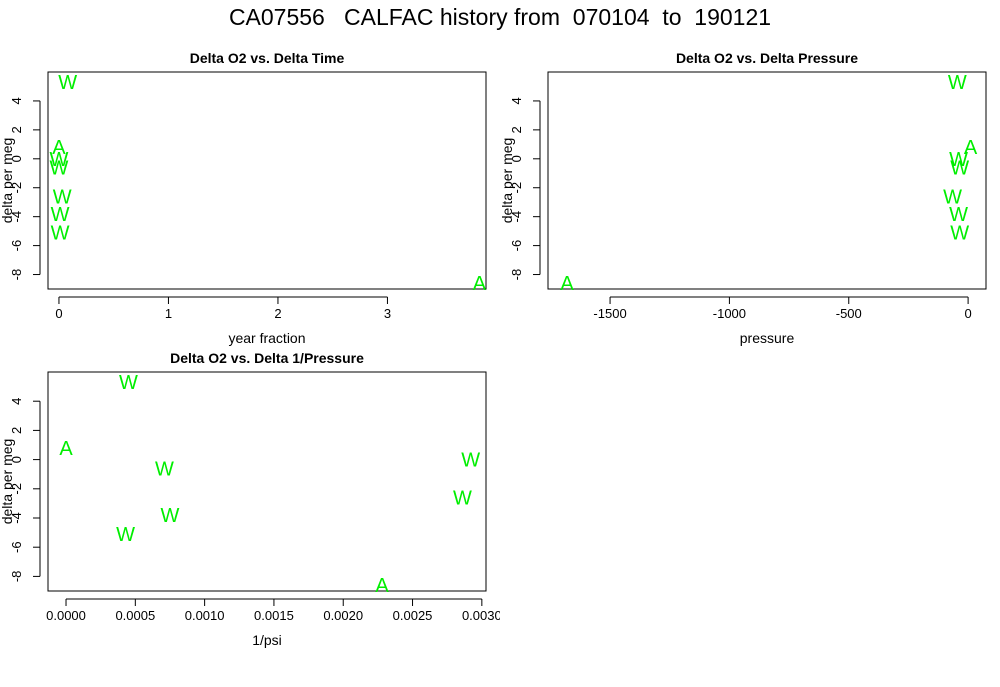 The width and height of the screenshot is (1000, 687). Describe the element at coordinates (481, 615) in the screenshot. I see `x-tick-label: 0.0030` at that location.